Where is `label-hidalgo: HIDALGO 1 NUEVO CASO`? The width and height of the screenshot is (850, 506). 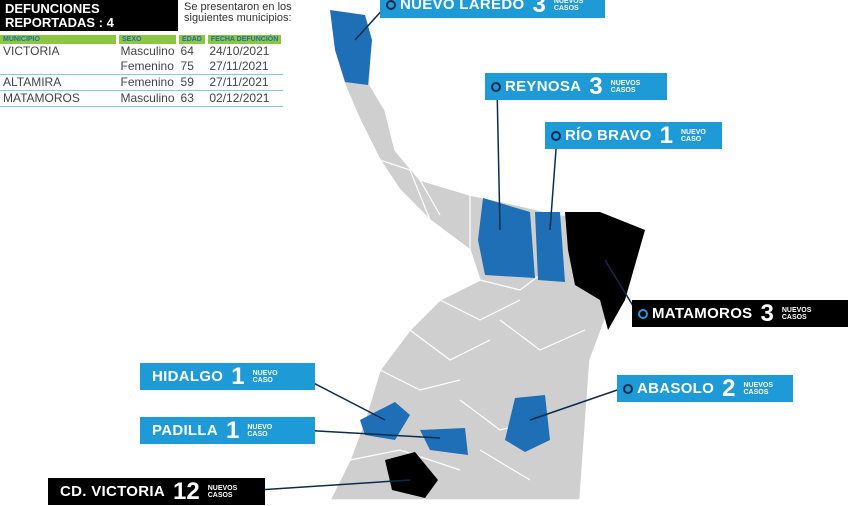 label-hidalgo: HIDALGO 1 NUEVO CASO is located at coordinates (227, 376).